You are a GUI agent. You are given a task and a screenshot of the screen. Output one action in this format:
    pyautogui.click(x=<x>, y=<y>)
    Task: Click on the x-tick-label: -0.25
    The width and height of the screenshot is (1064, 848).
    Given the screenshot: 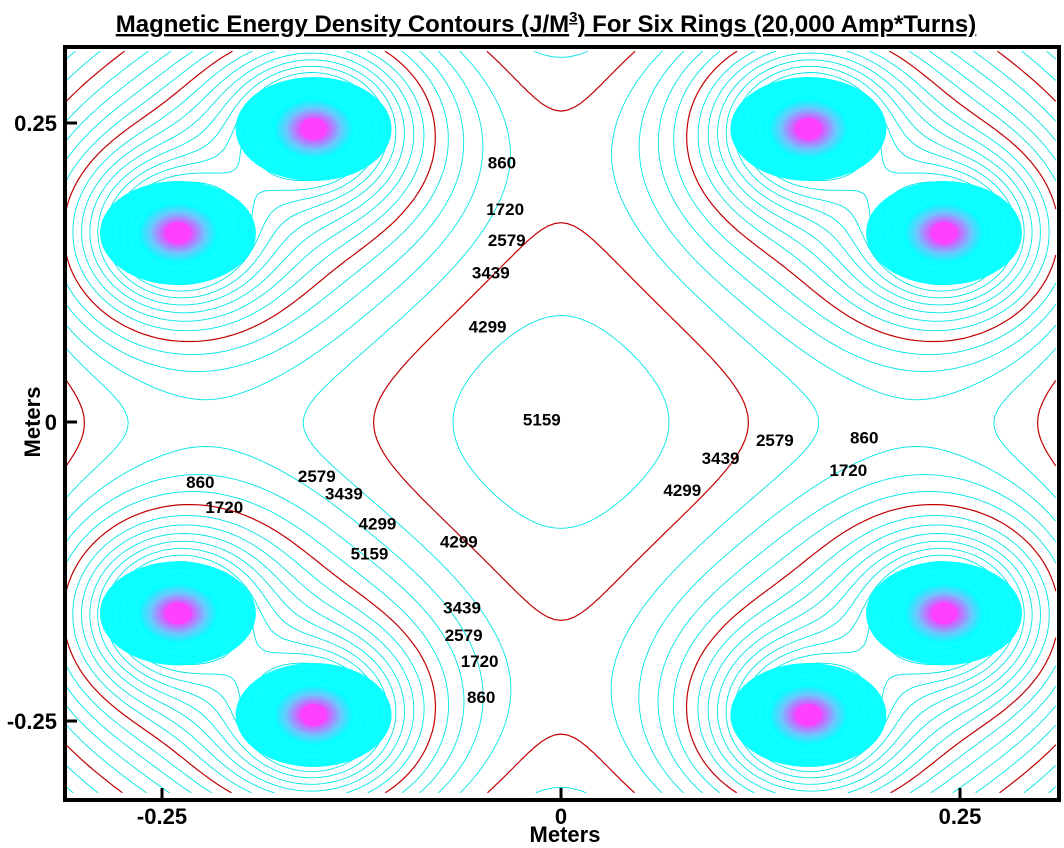 What is the action you would take?
    pyautogui.click(x=162, y=816)
    